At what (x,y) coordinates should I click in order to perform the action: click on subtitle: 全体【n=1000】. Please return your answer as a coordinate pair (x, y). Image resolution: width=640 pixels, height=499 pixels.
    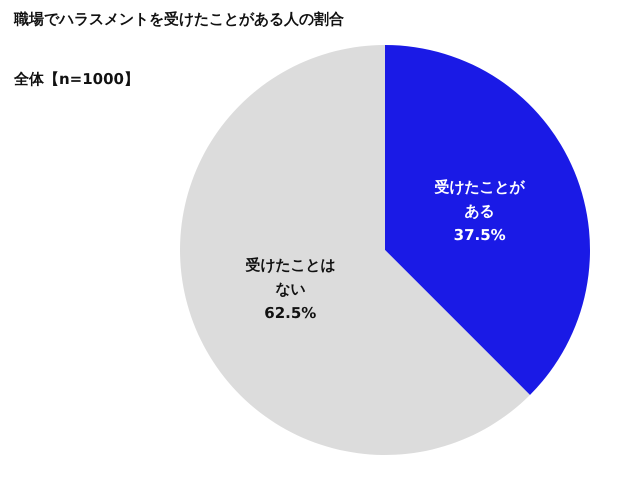
    Looking at the image, I should click on (76, 79).